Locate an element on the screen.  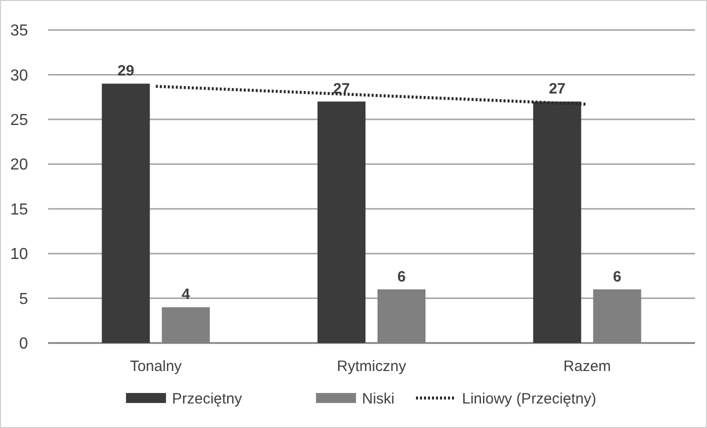
y-tick-label: 25 is located at coordinates (19, 121).